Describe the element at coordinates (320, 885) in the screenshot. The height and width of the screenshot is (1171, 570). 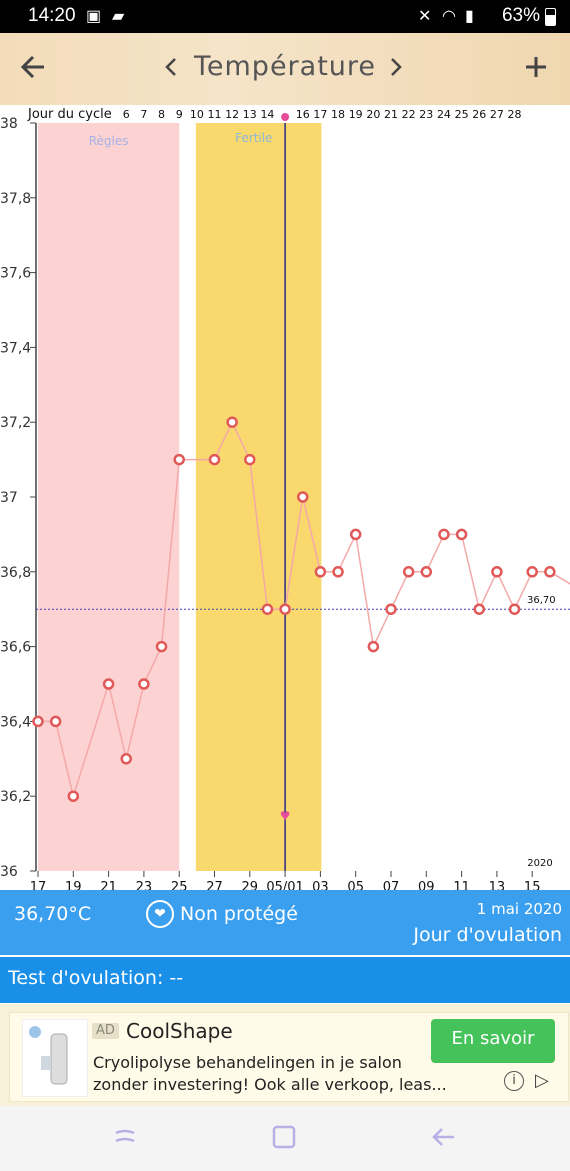
I see `x-tick-label: 03` at that location.